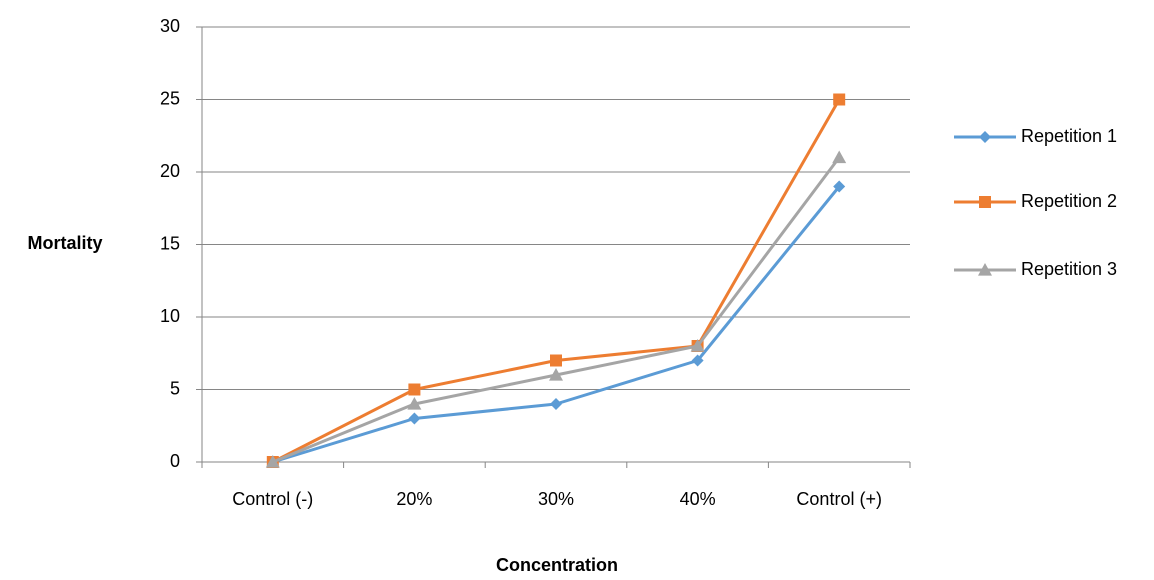  I want to click on y-axis-title: Mortality, so click(64, 243).